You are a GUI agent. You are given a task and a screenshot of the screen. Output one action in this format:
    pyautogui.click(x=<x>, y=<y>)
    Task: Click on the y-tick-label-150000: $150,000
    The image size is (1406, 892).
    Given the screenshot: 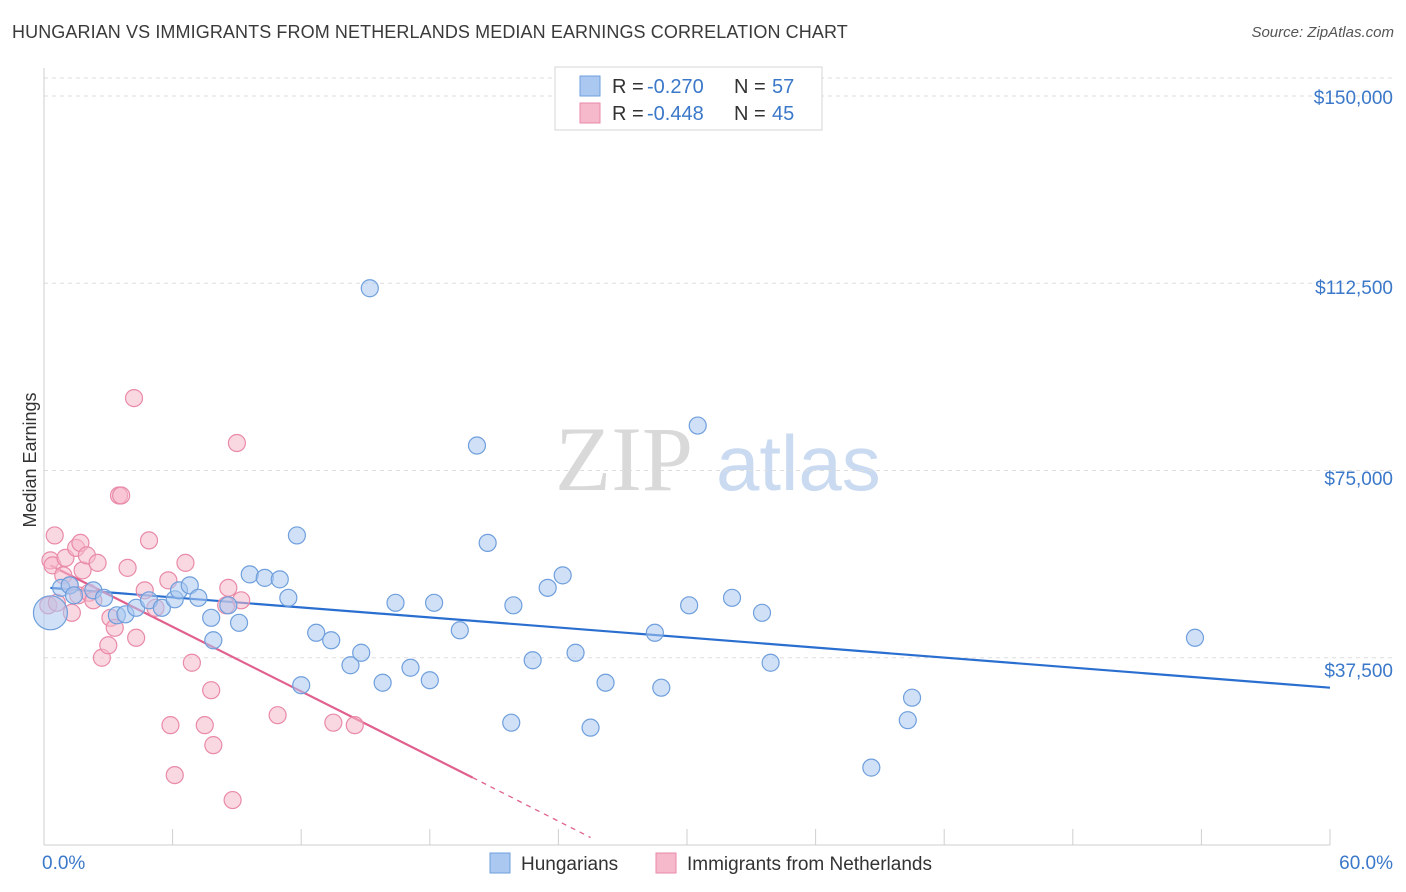 What is the action you would take?
    pyautogui.click(x=1353, y=98)
    